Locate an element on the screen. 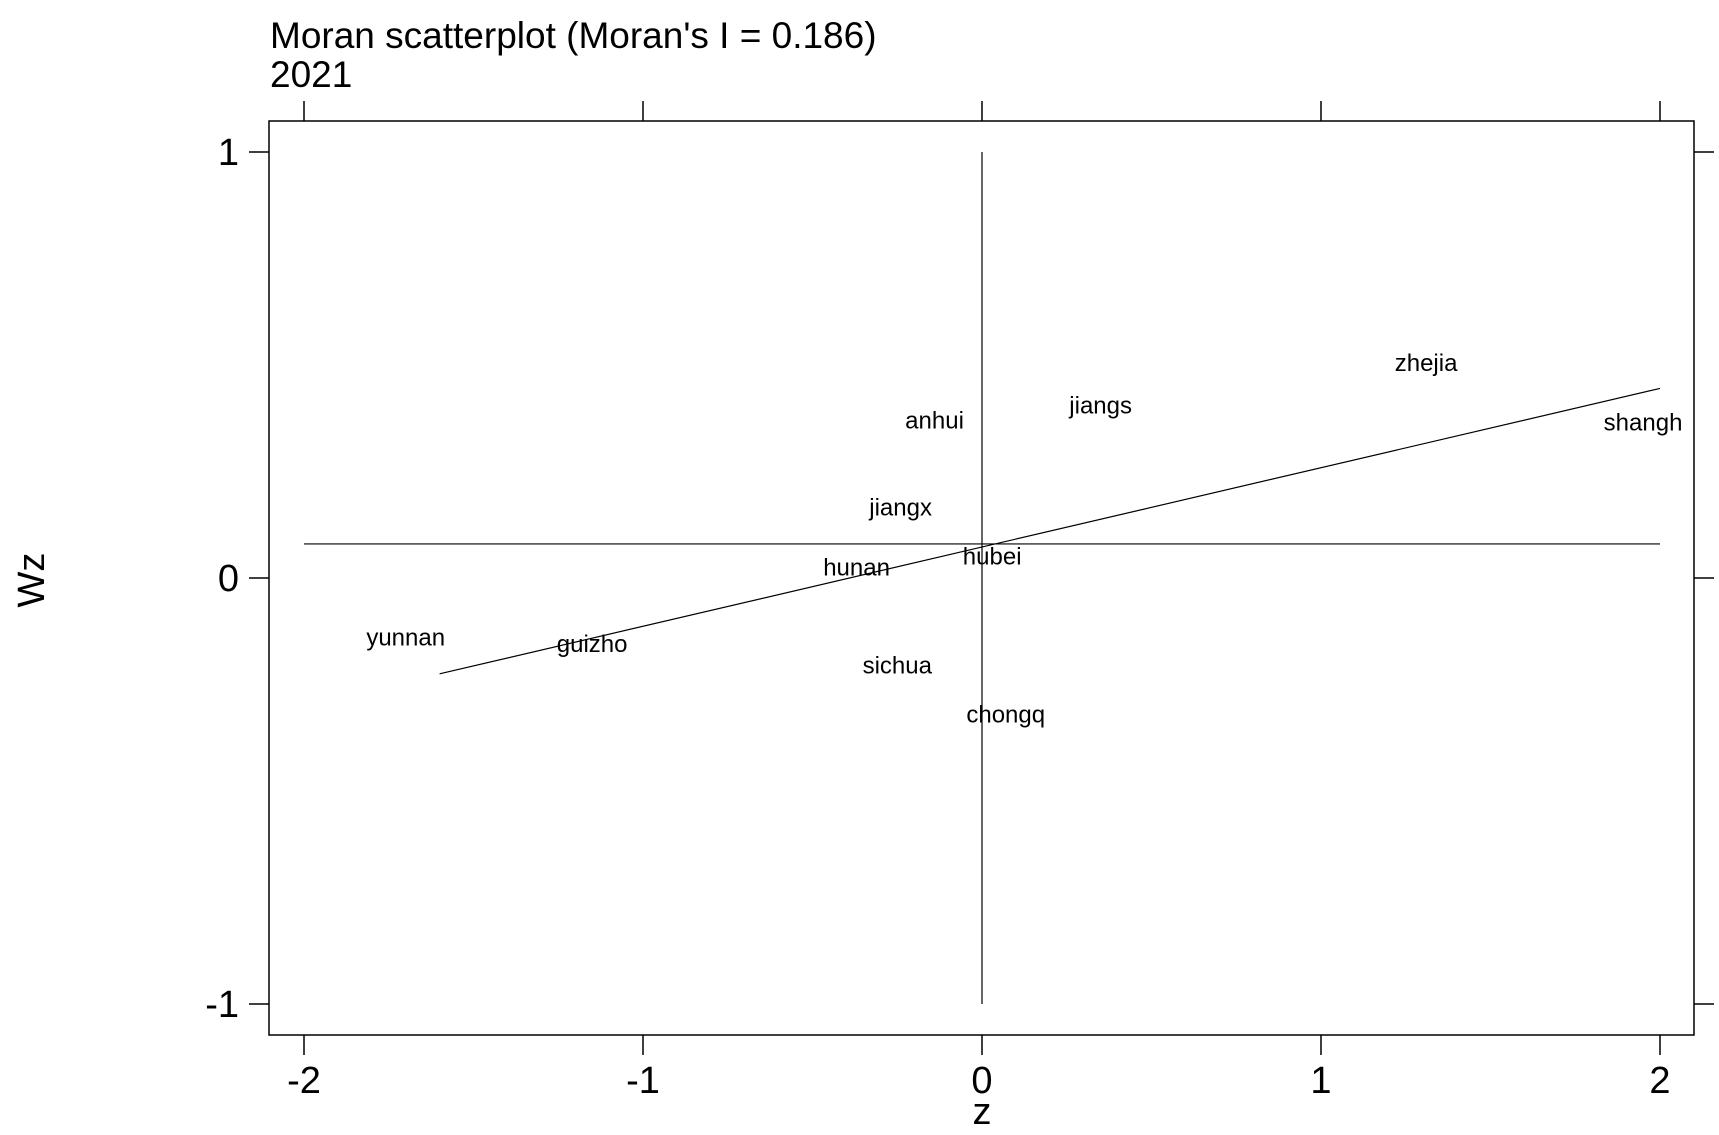  y-tick-label: -1 is located at coordinates (222, 1005).